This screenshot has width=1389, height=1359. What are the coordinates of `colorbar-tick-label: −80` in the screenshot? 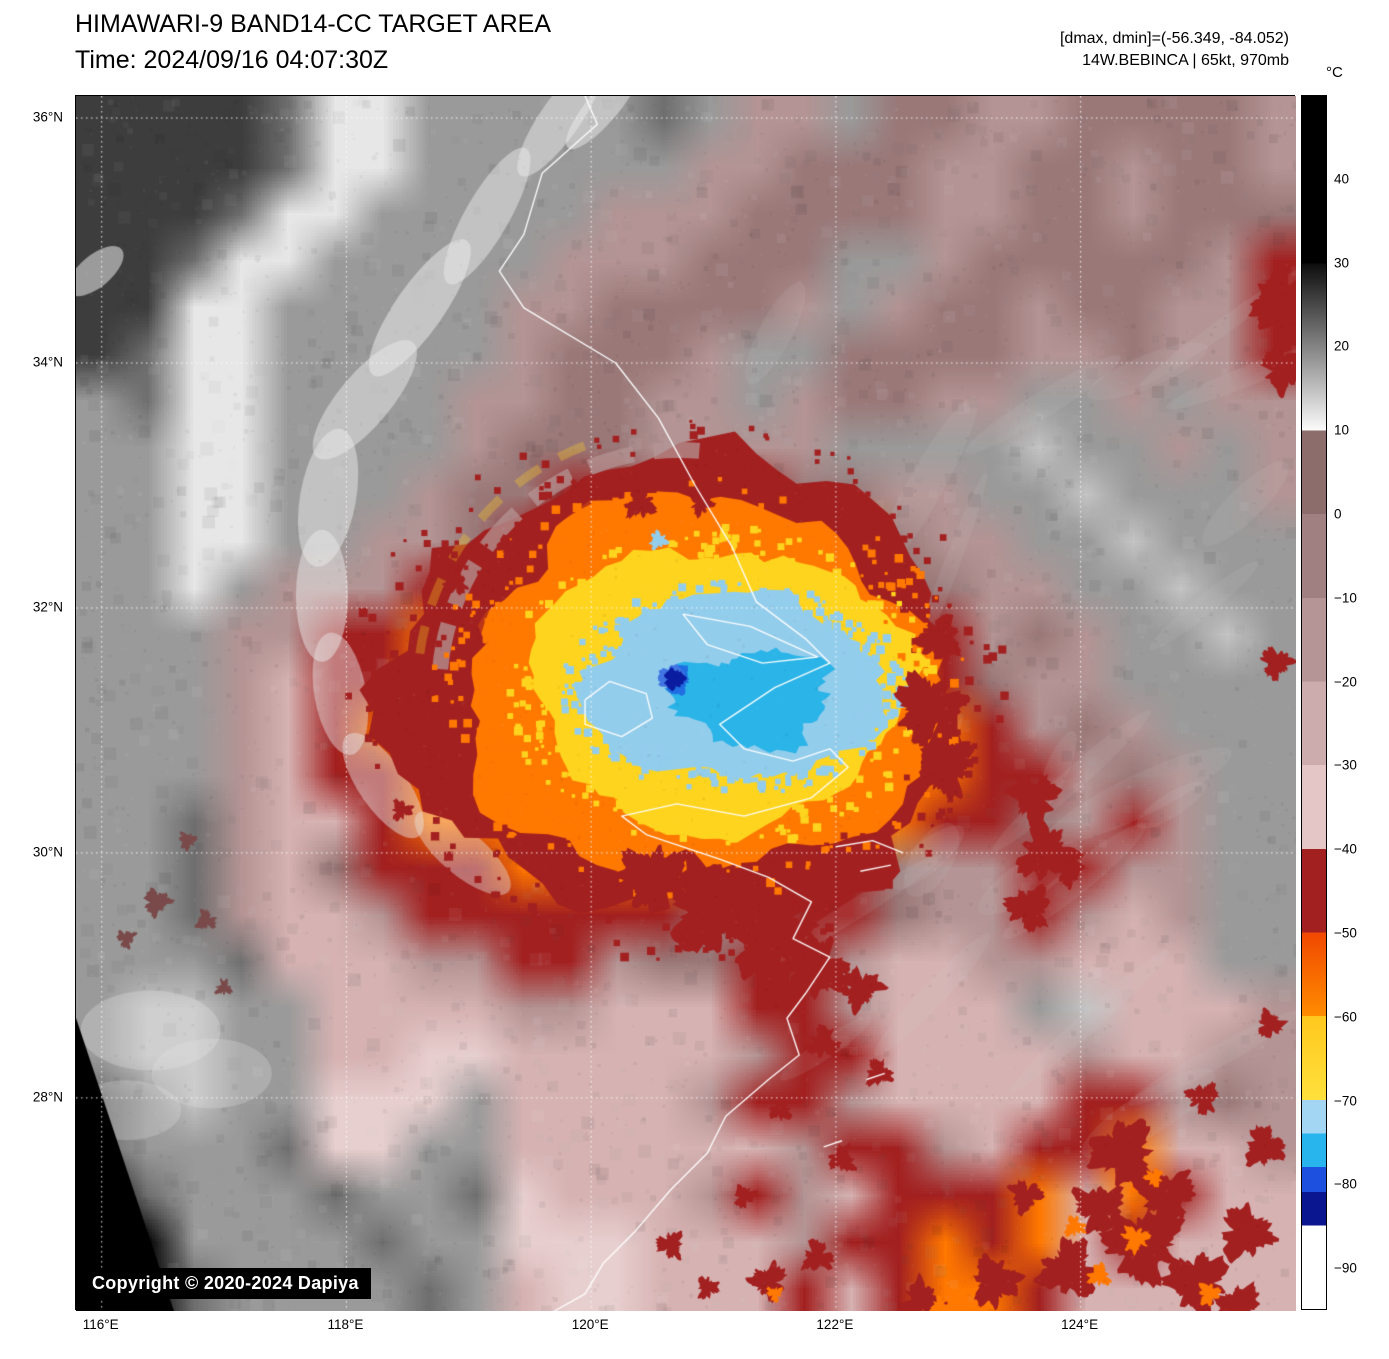 It's located at (1345, 1184).